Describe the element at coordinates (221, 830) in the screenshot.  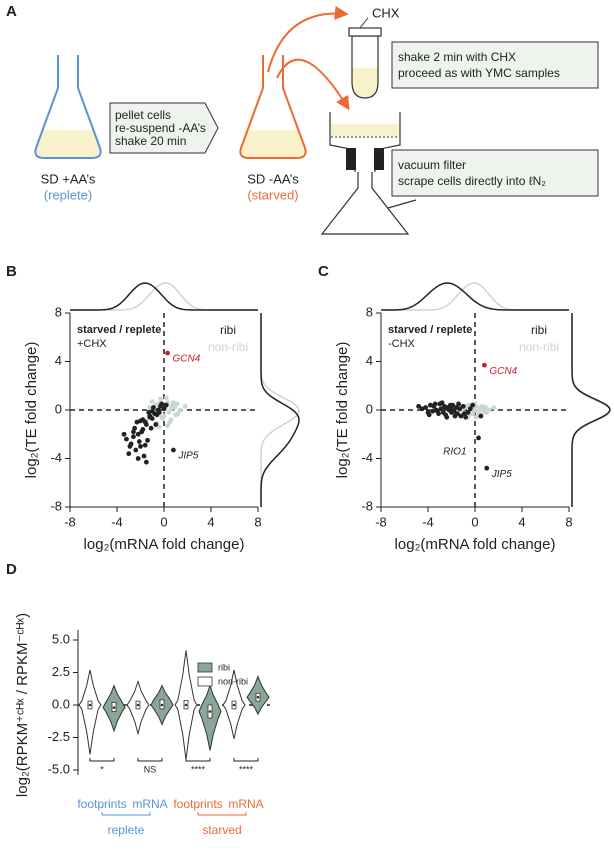
I see `condition-label: starved` at that location.